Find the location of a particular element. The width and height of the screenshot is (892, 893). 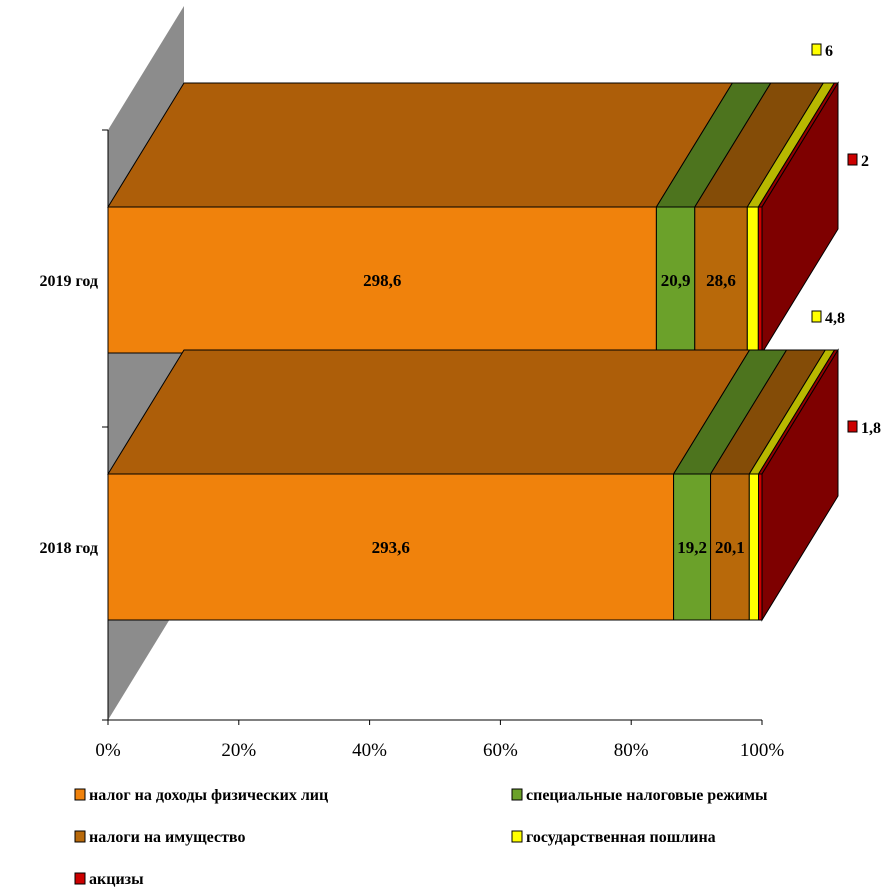

x-tick-label: 20% is located at coordinates (238, 750).